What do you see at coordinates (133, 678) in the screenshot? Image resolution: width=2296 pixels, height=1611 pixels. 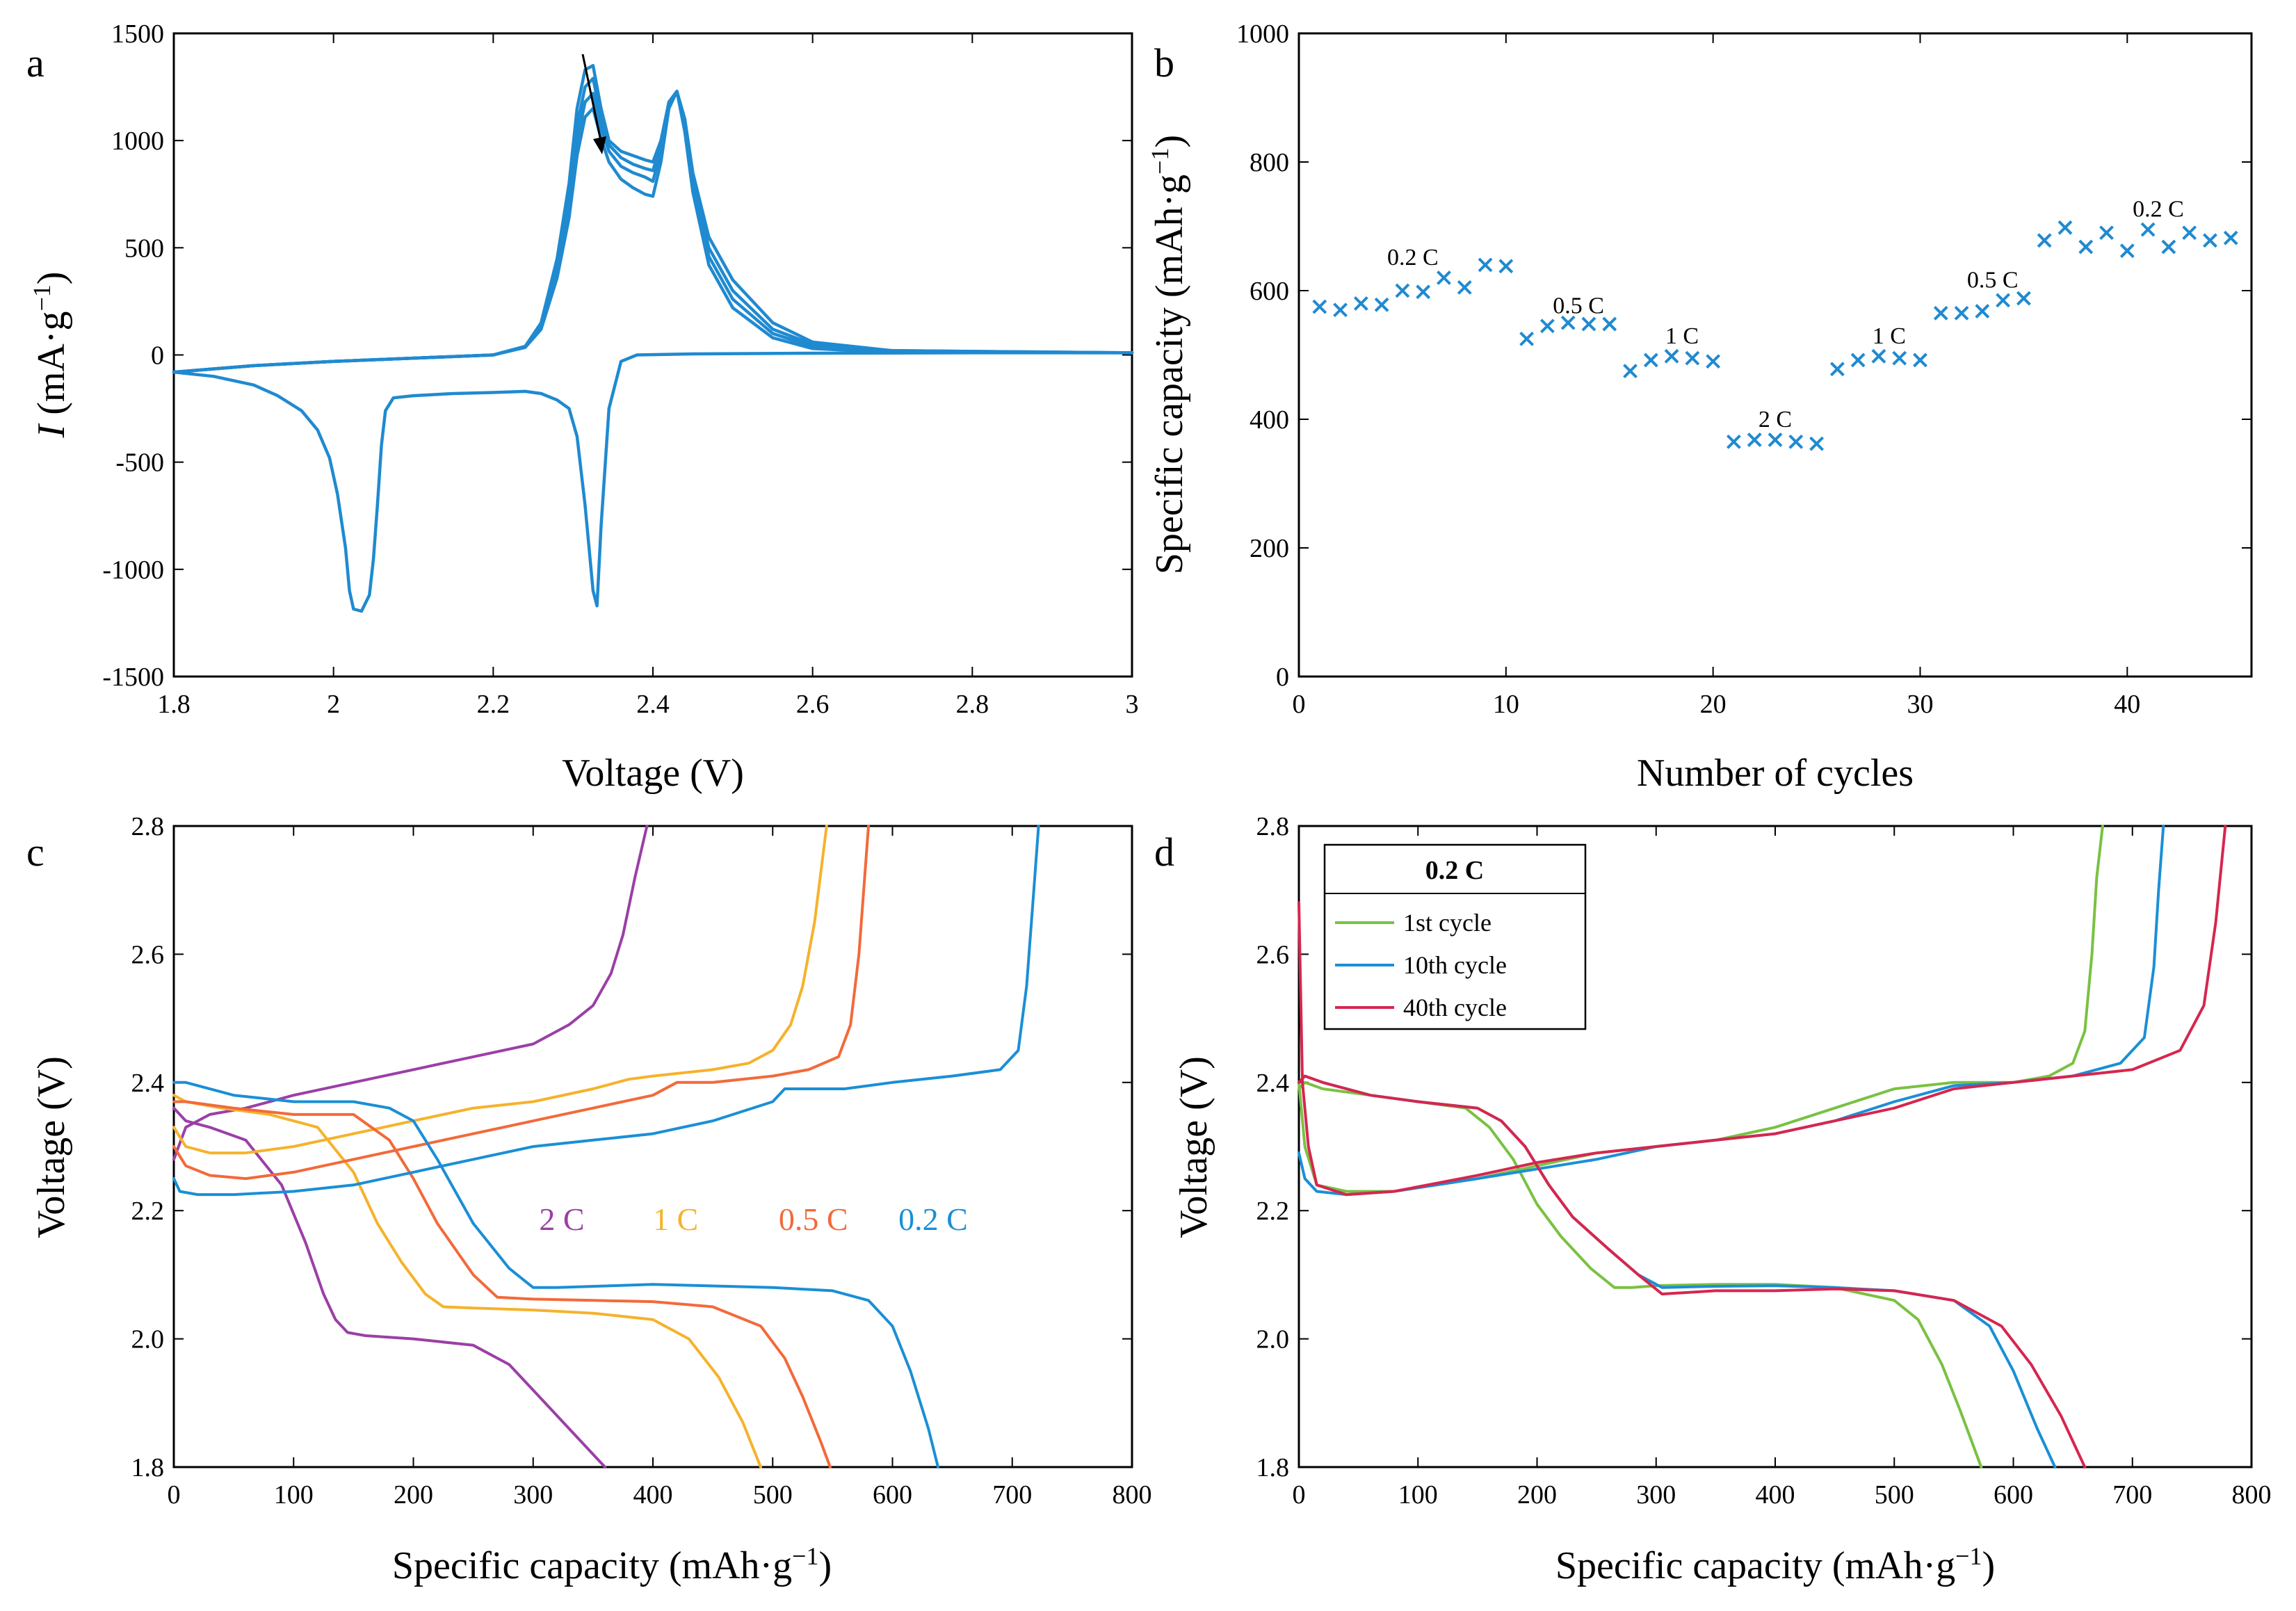 I see `y-tick-label: -1500` at bounding box center [133, 678].